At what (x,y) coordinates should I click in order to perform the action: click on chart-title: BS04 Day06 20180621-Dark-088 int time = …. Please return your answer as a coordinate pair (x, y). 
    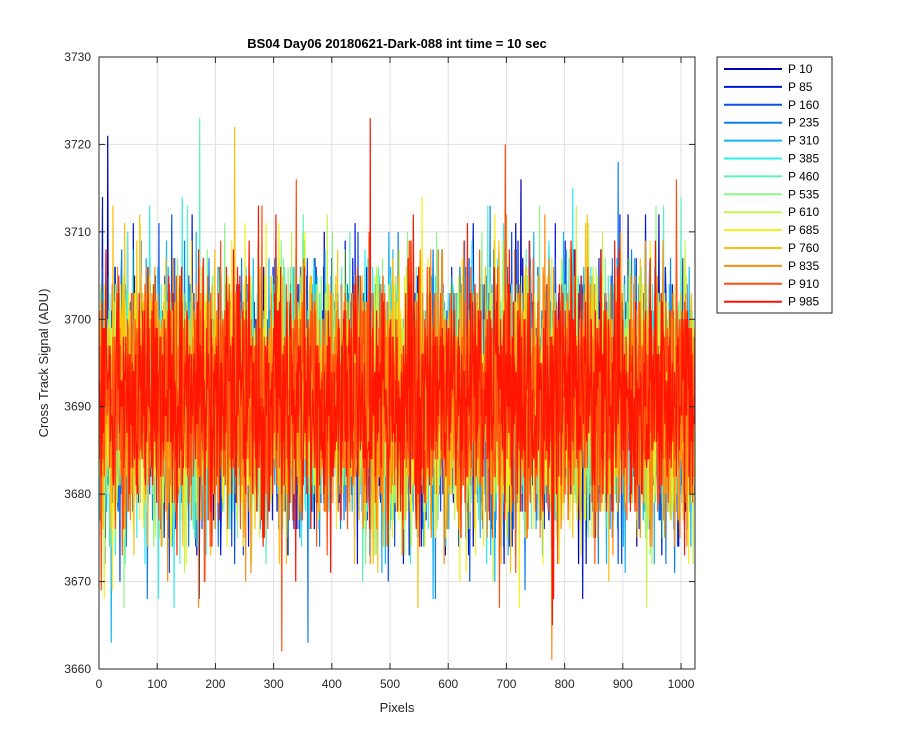
    Looking at the image, I should click on (397, 43).